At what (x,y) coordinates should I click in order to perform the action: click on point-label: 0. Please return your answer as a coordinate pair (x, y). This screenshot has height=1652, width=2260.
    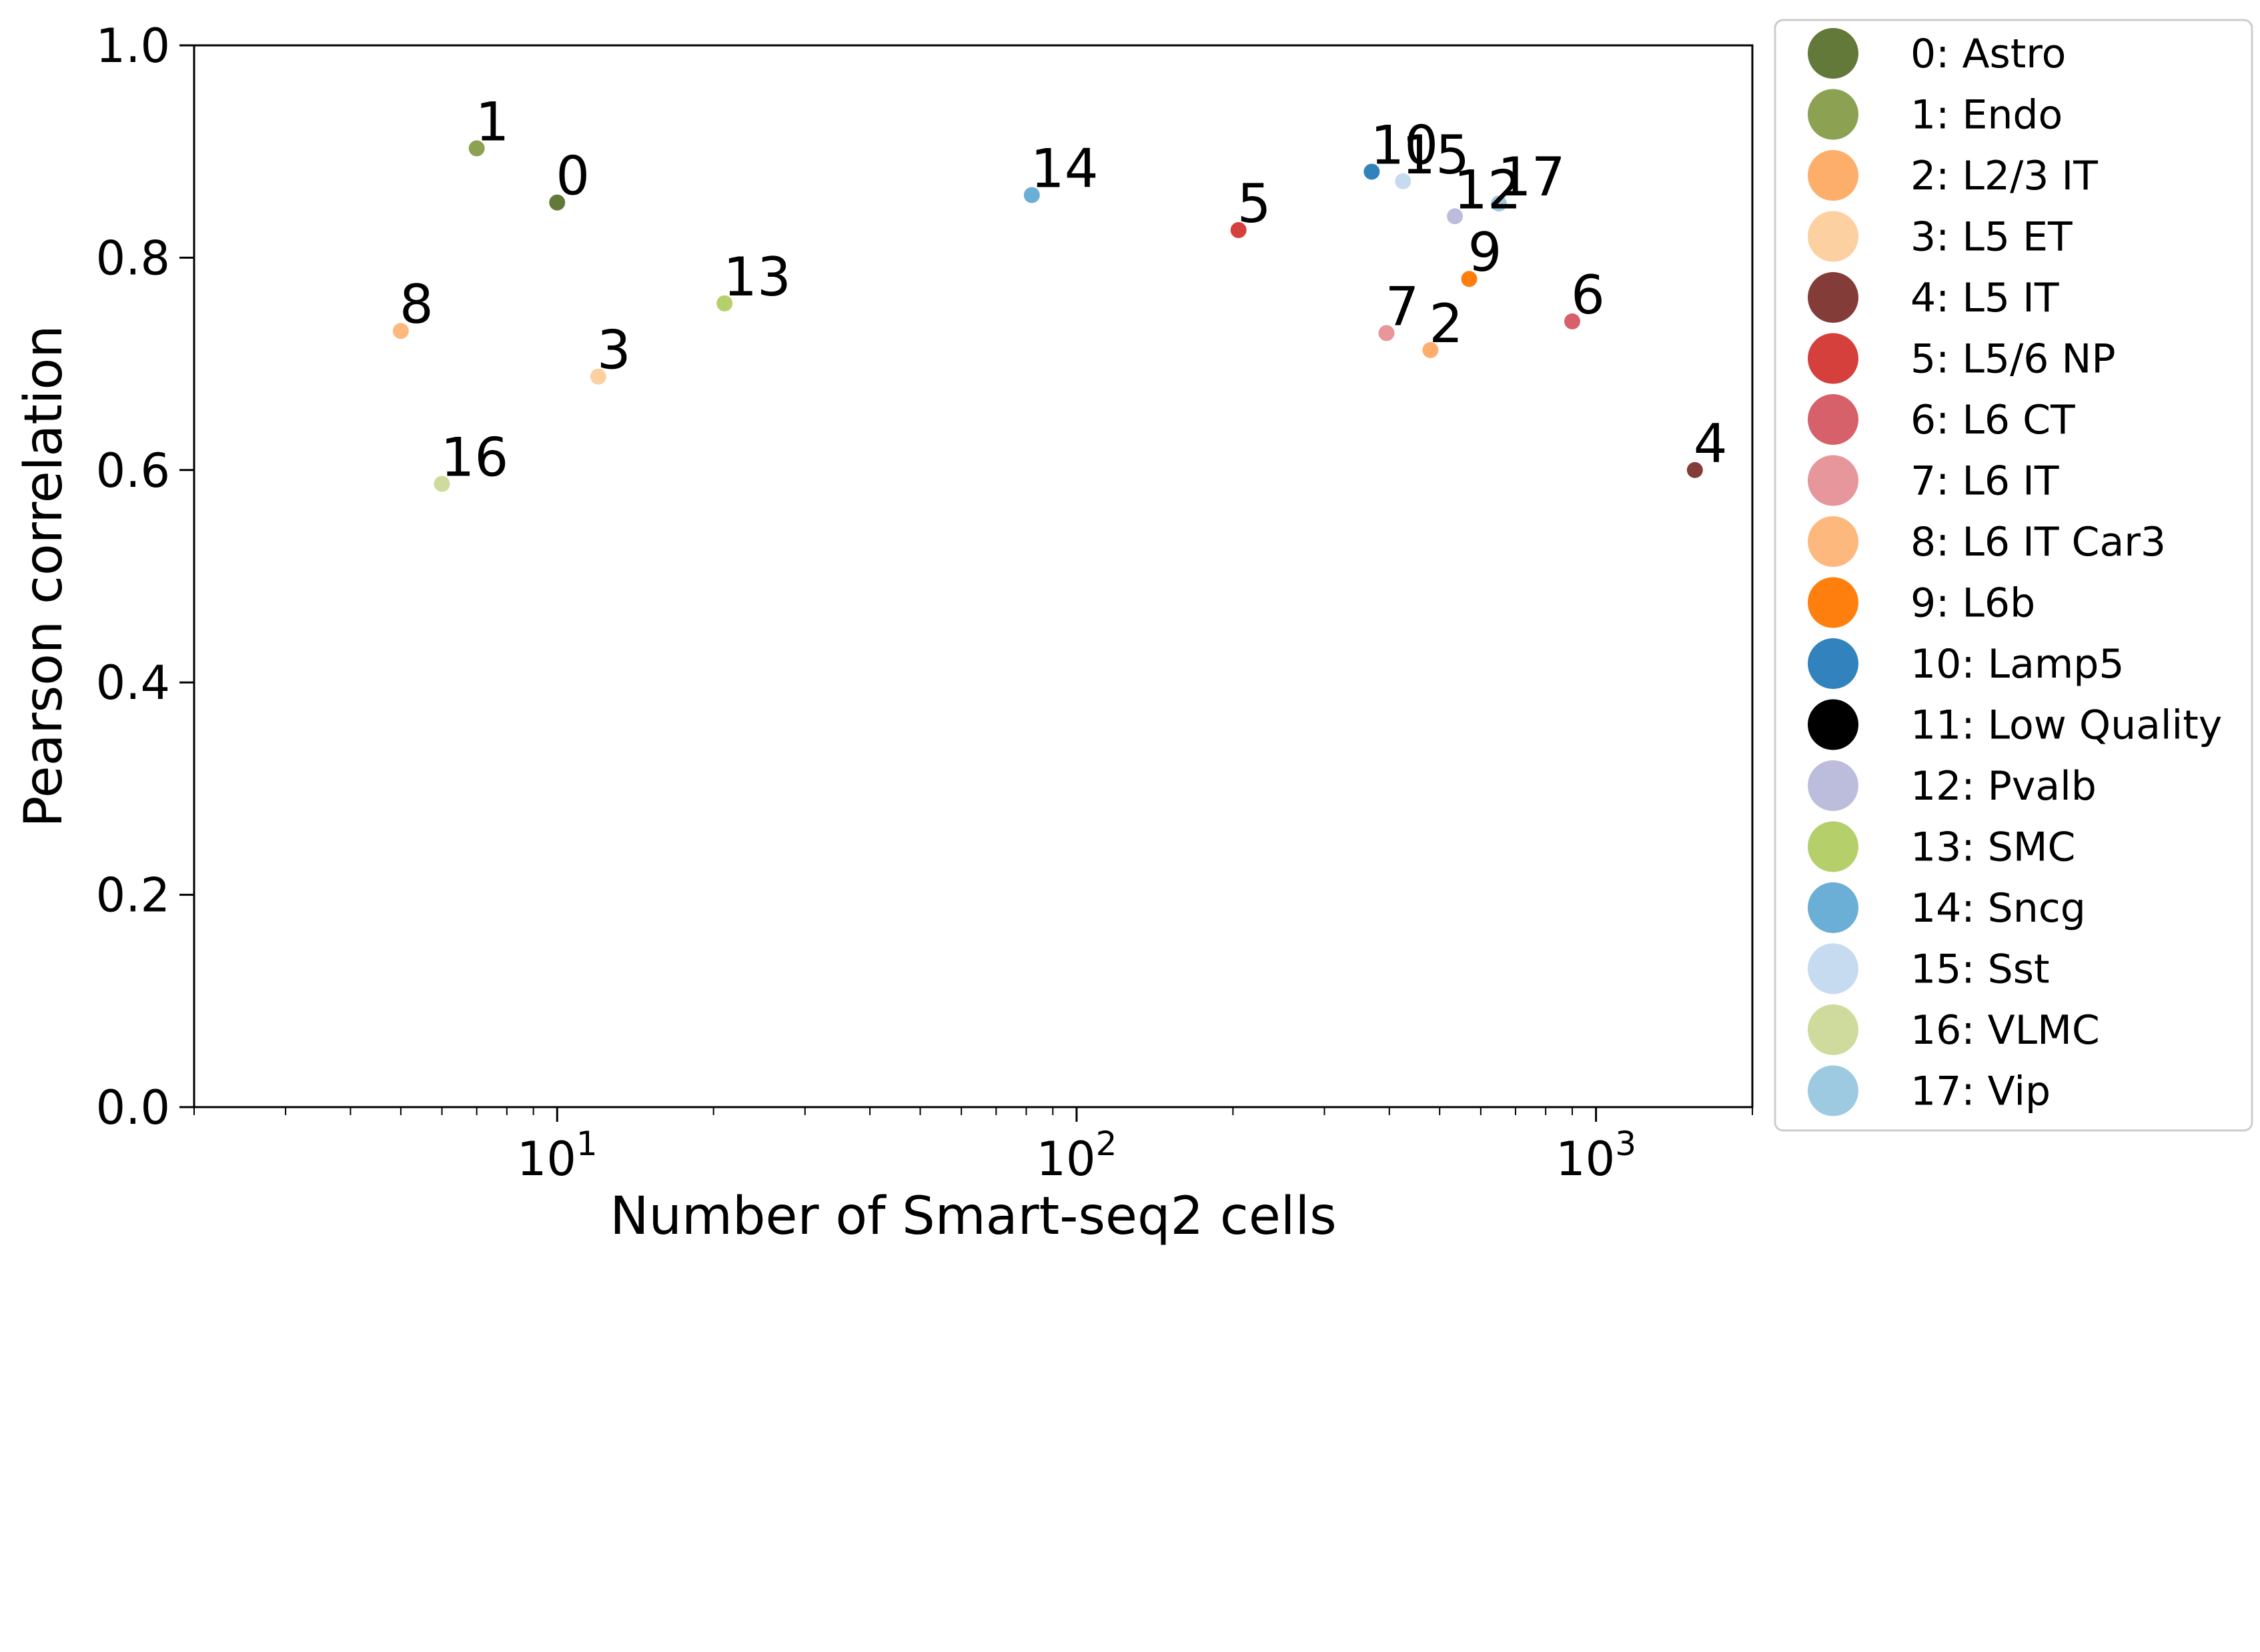
    Looking at the image, I should click on (573, 176).